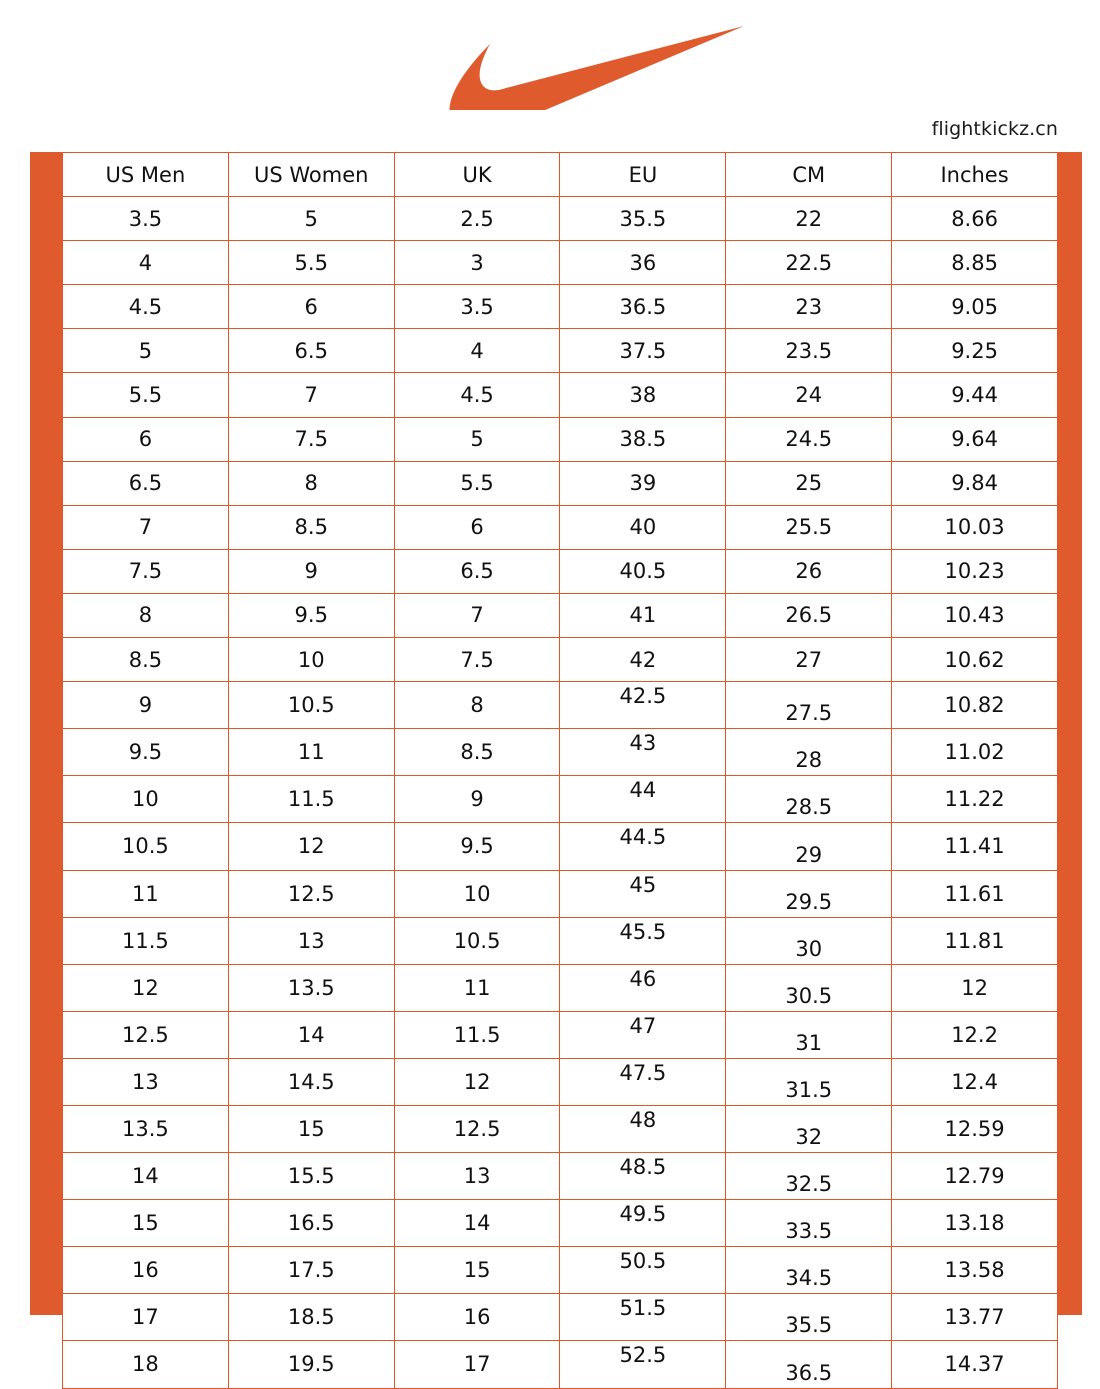  Describe the element at coordinates (311, 1270) in the screenshot. I see `cell-us-women: 17.5` at that location.